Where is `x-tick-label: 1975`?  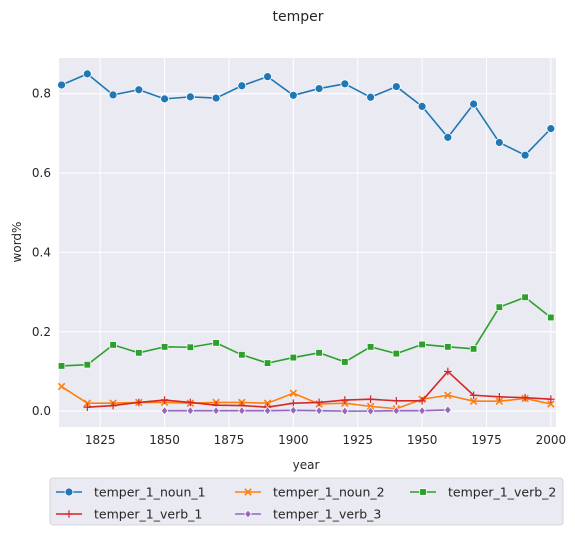
x-tick-label: 1975 is located at coordinates (486, 440).